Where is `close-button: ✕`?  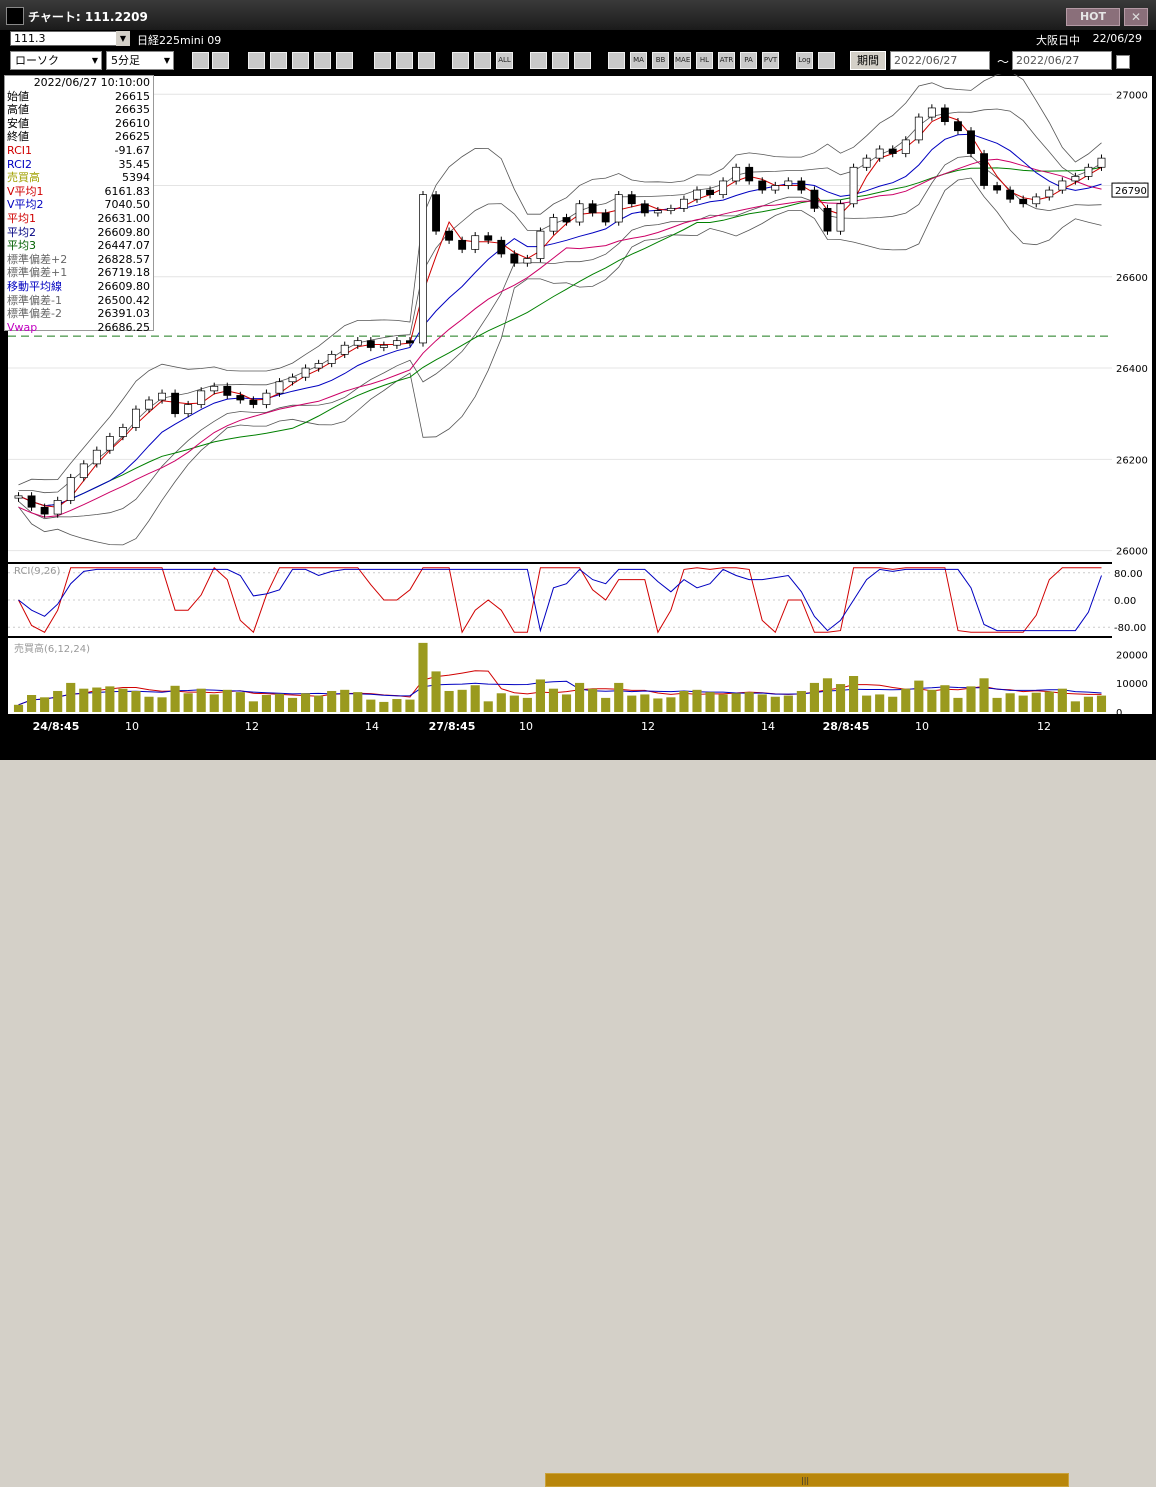
close-button: ✕ is located at coordinates (1136, 17).